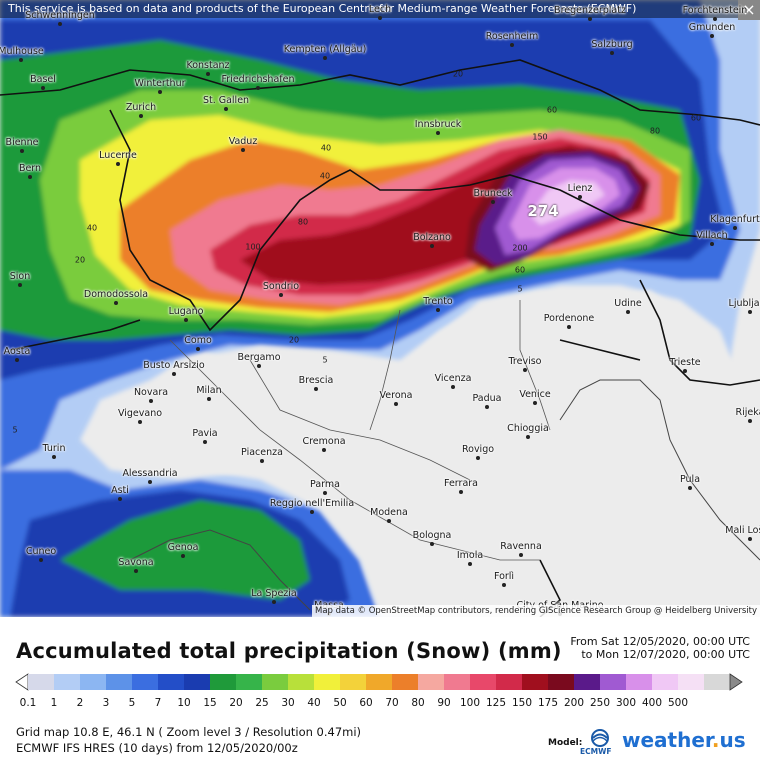  What do you see at coordinates (438, 124) in the screenshot?
I see `city-label: Innsbruck` at bounding box center [438, 124].